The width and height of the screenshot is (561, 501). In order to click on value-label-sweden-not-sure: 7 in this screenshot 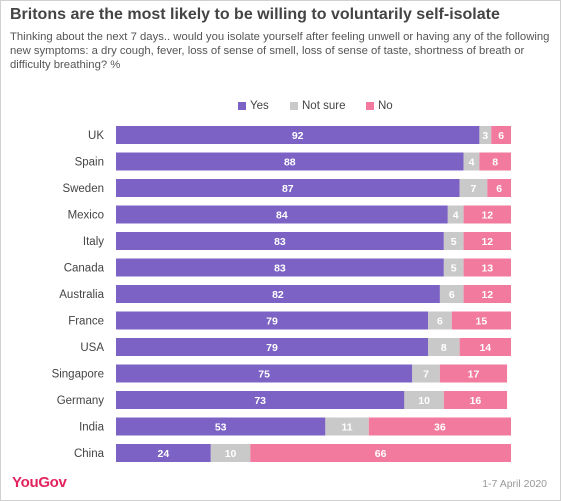, I will do `click(474, 189)`.